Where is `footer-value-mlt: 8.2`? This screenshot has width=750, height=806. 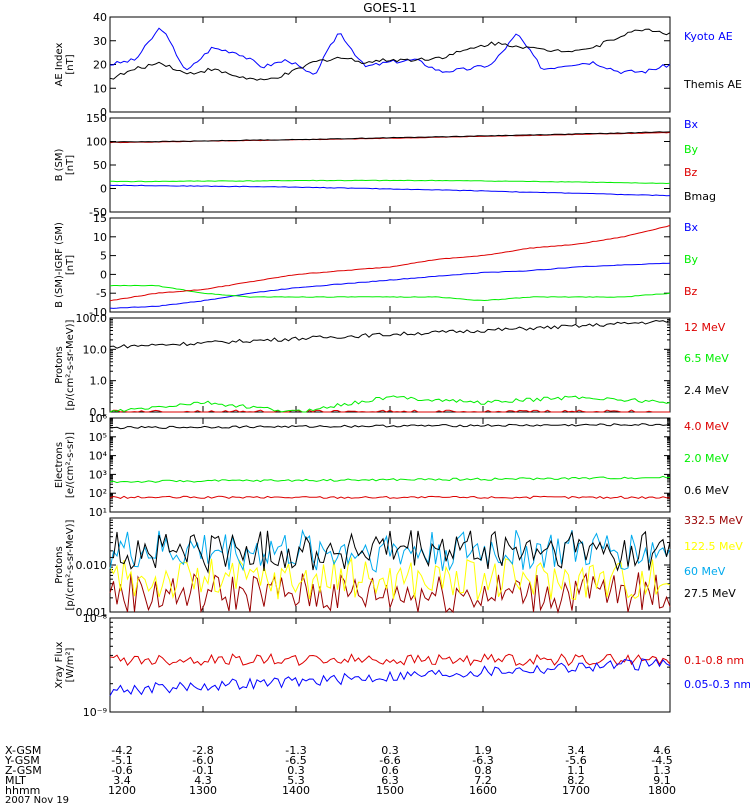
footer-value-mlt: 8.2 is located at coordinates (576, 780).